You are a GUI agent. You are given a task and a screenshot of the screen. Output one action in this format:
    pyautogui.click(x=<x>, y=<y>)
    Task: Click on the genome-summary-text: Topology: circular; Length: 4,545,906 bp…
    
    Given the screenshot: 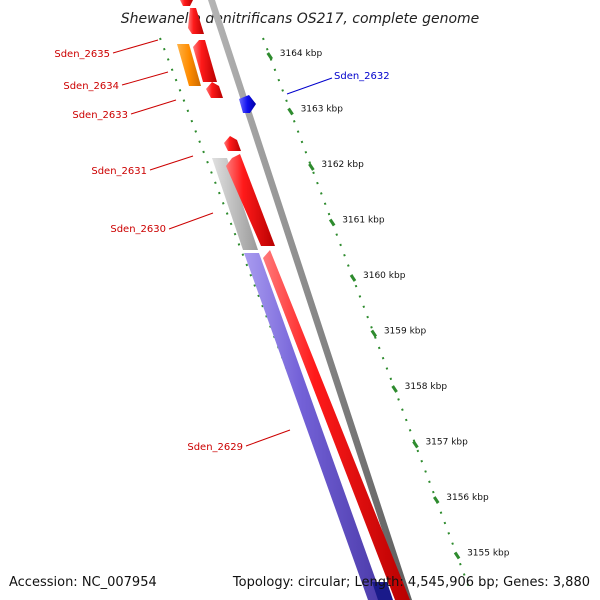 What is the action you would take?
    pyautogui.click(x=411, y=582)
    